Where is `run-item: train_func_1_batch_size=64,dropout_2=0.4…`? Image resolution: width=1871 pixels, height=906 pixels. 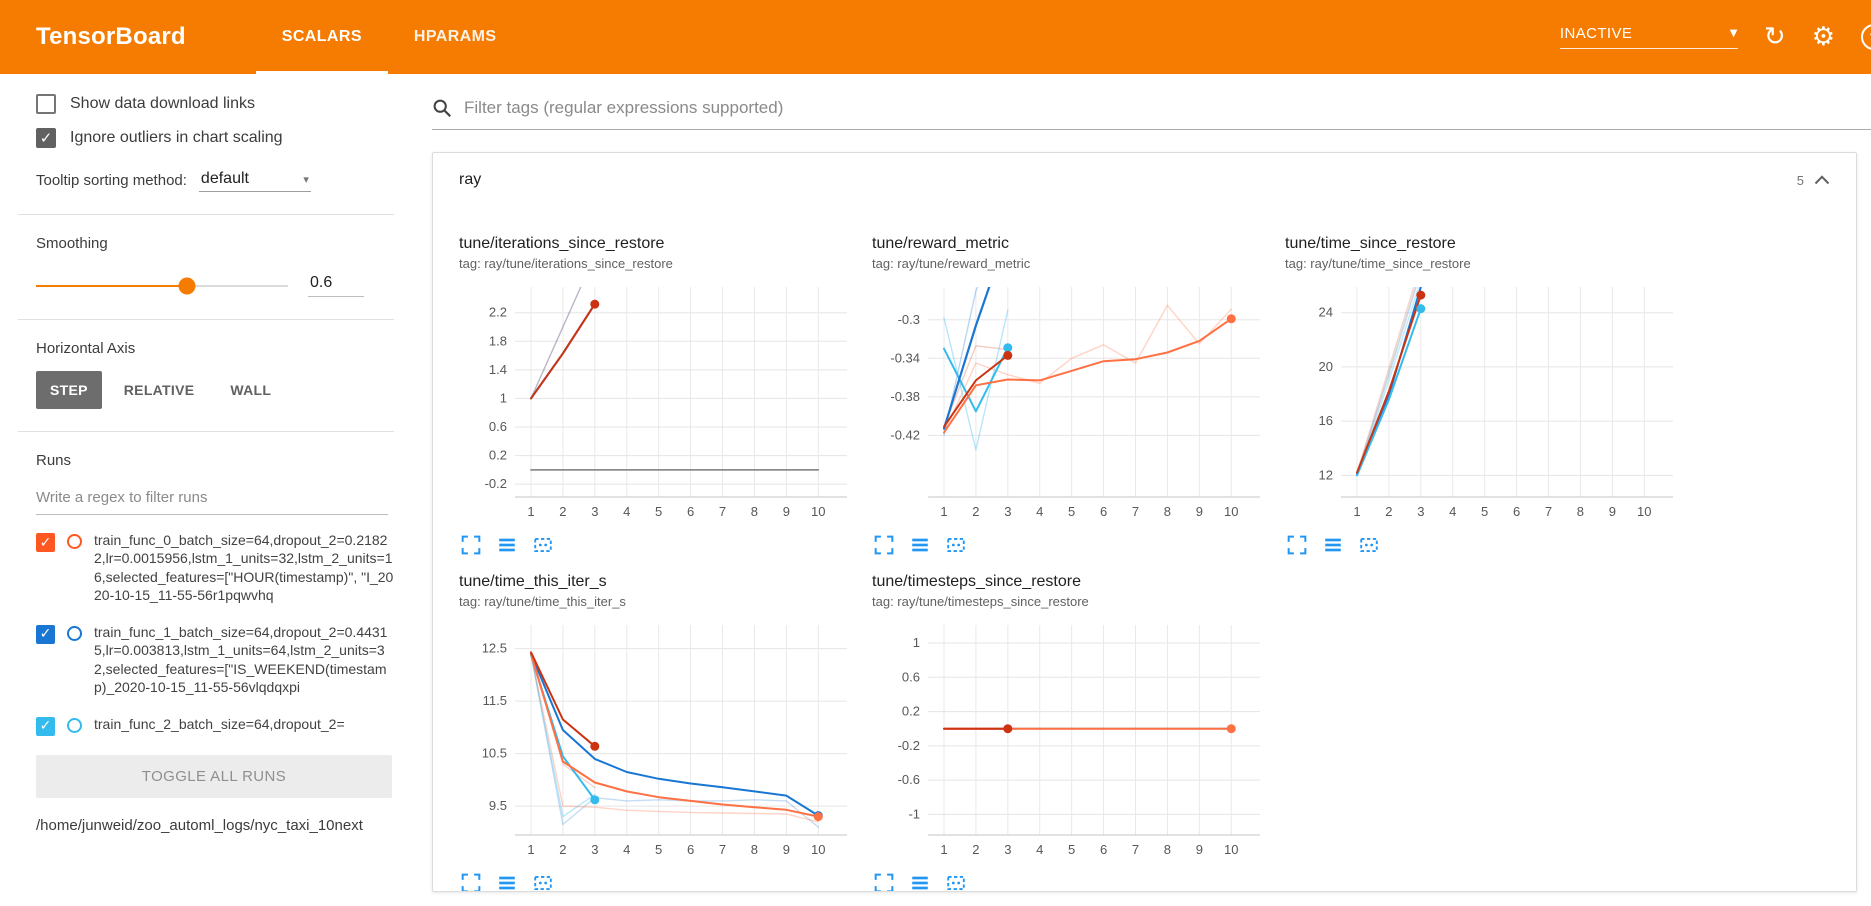 run-item: train_func_1_batch_size=64,dropout_2=0.4… is located at coordinates (215, 659).